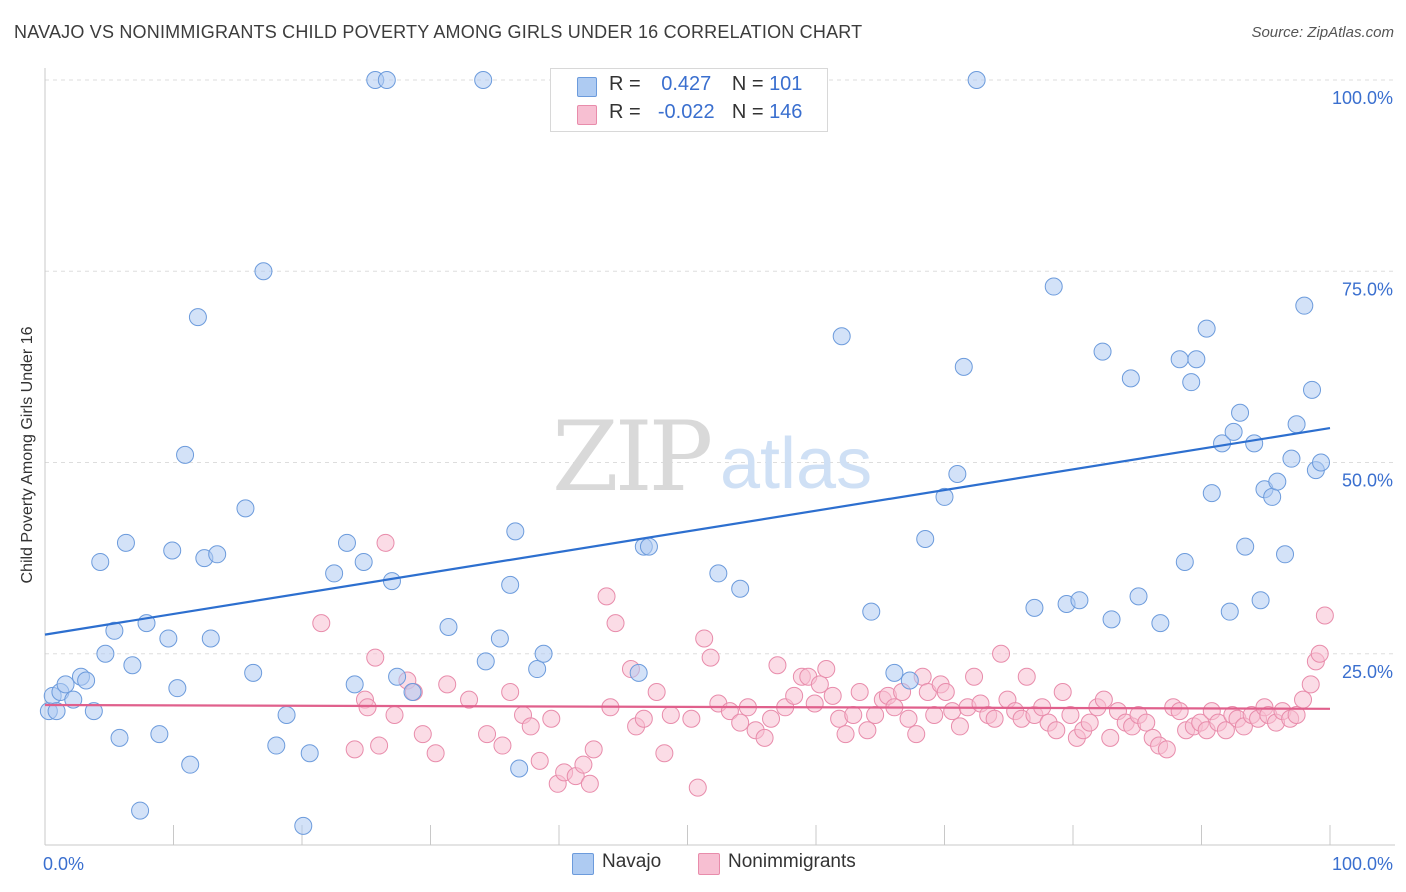 This screenshot has width=1406, height=892. I want to click on y-tick-label: 100.0%, so click(1362, 98).